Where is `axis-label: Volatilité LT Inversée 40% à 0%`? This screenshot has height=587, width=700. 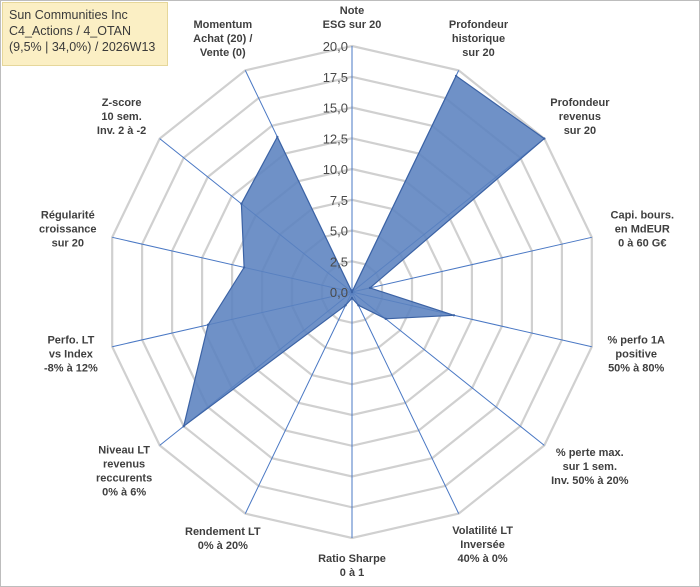
axis-label: Volatilité LT Inversée 40% à 0% is located at coordinates (482, 545).